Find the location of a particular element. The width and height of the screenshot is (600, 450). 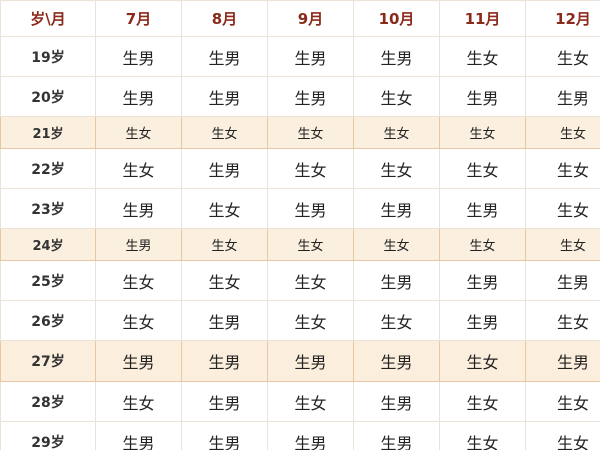

table-row: 19岁 生男 生男 生男 生男 生女 生女 is located at coordinates (300, 56).